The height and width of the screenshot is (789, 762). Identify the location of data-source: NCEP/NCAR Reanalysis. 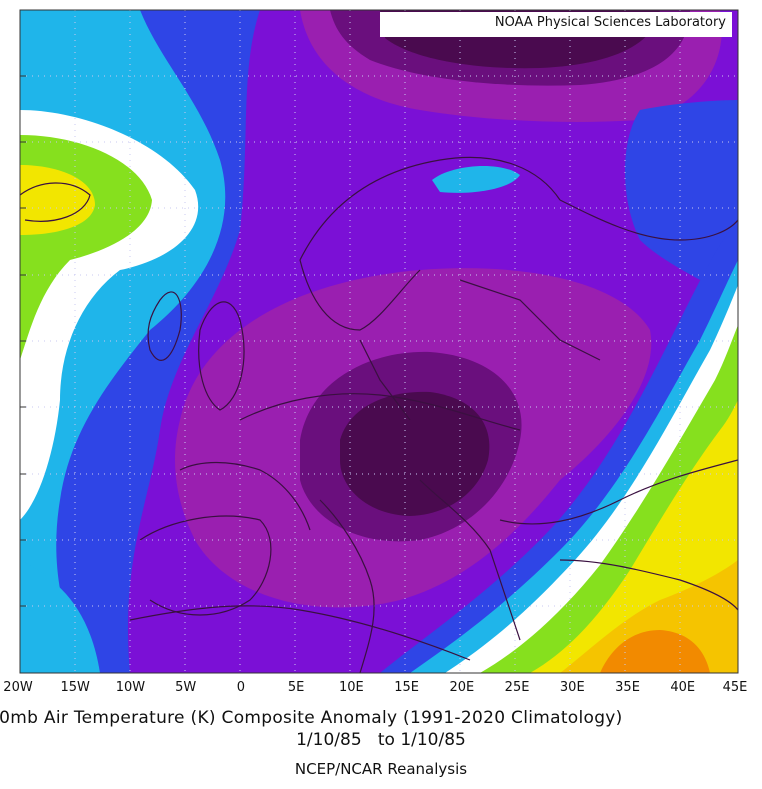
(381, 769).